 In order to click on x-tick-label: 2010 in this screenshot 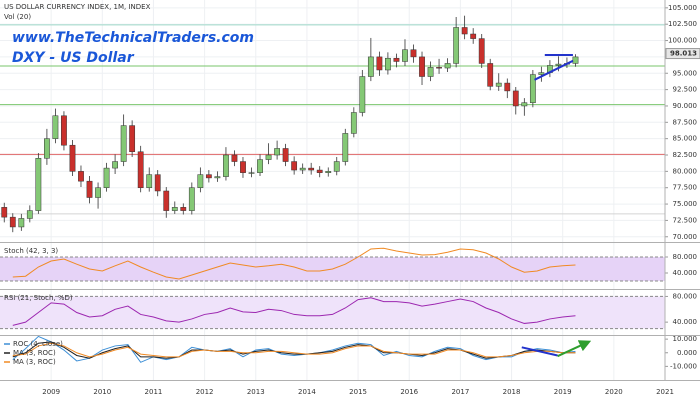, I will do `click(102, 392)`.